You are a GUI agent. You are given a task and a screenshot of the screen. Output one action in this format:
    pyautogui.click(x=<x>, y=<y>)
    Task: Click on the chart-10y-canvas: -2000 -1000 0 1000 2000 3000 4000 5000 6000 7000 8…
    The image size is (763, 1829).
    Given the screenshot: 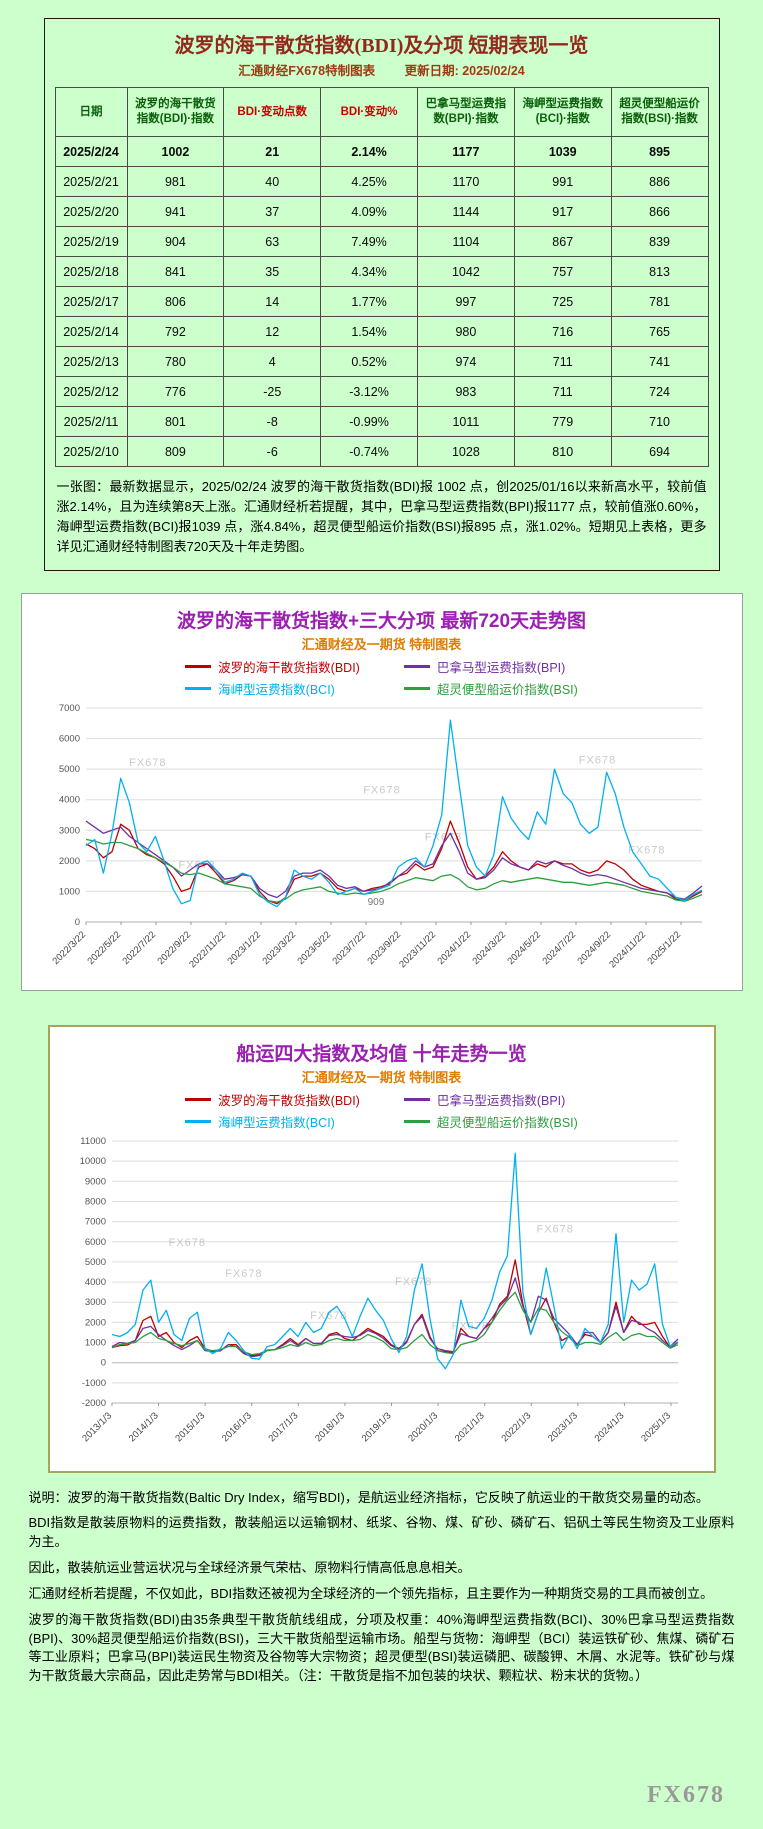 What is the action you would take?
    pyautogui.click(x=378, y=1290)
    